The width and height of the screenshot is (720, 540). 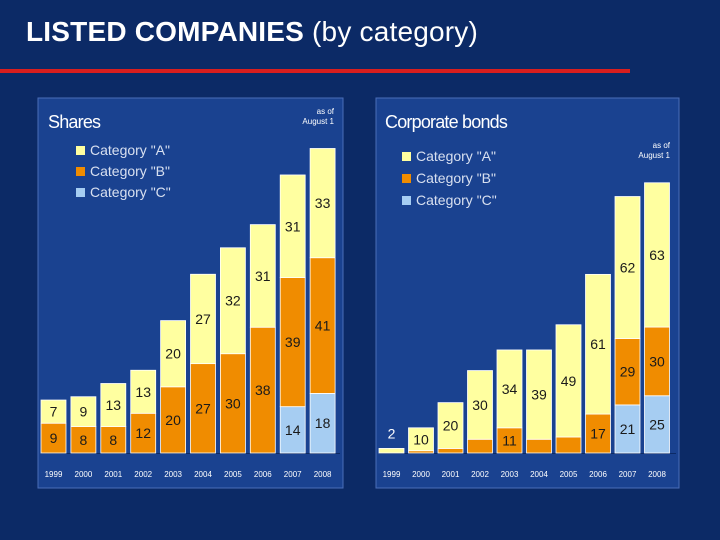 I want to click on data-label: 41, so click(x=323, y=326).